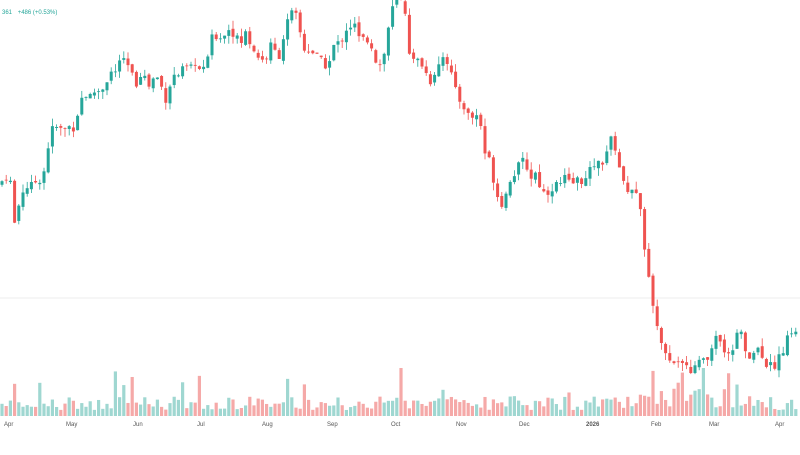 This screenshot has width=800, height=455. What do you see at coordinates (524, 425) in the screenshot?
I see `x-tick-label: Dec` at bounding box center [524, 425].